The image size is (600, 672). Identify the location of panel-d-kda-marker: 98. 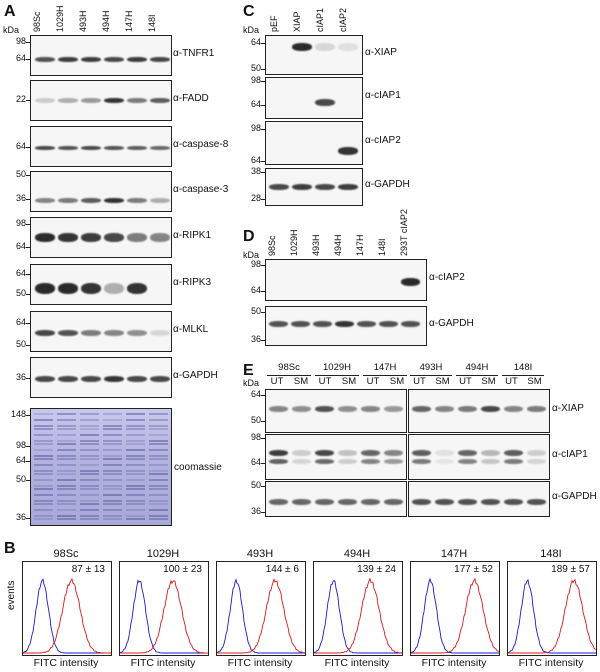
(255, 264).